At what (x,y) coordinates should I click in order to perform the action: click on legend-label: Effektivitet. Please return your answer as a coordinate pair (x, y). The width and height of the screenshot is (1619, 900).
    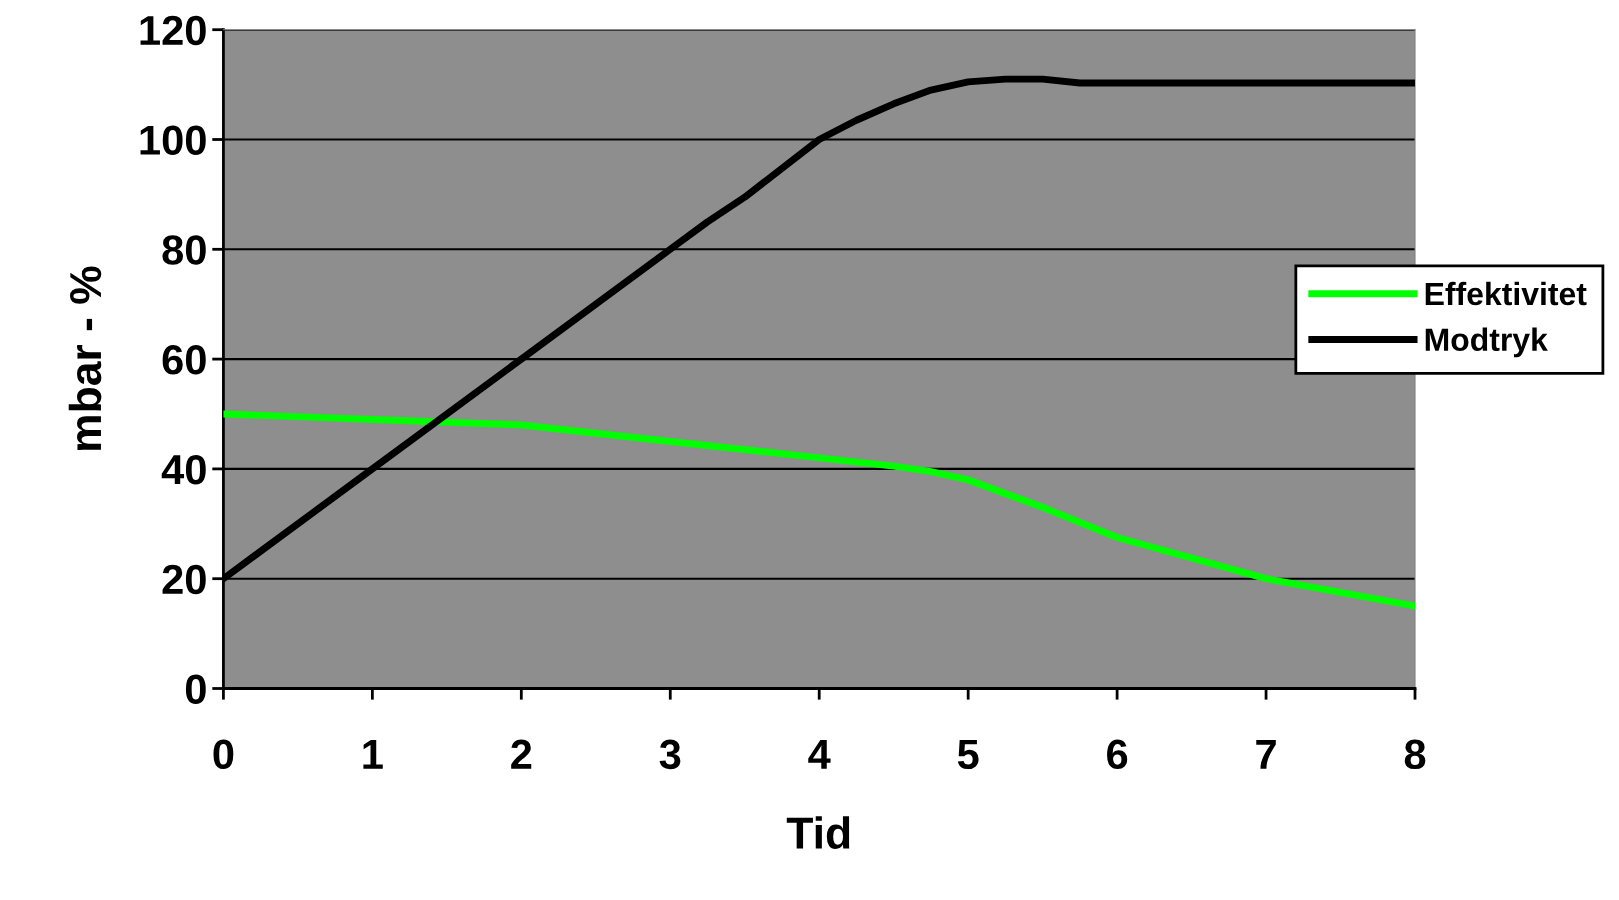
    Looking at the image, I should click on (1506, 293).